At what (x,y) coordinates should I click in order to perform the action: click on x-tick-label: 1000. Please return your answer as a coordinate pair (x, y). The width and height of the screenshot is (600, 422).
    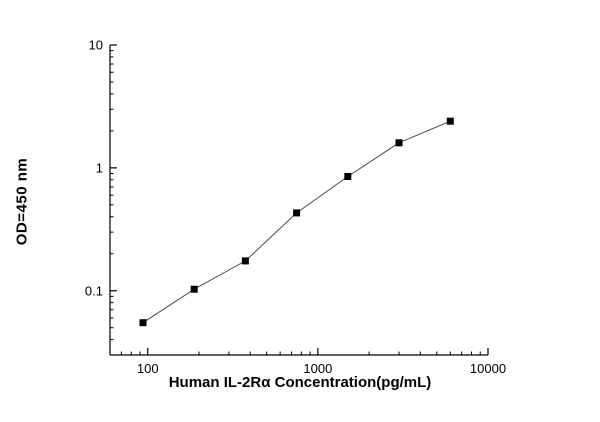
    Looking at the image, I should click on (317, 368).